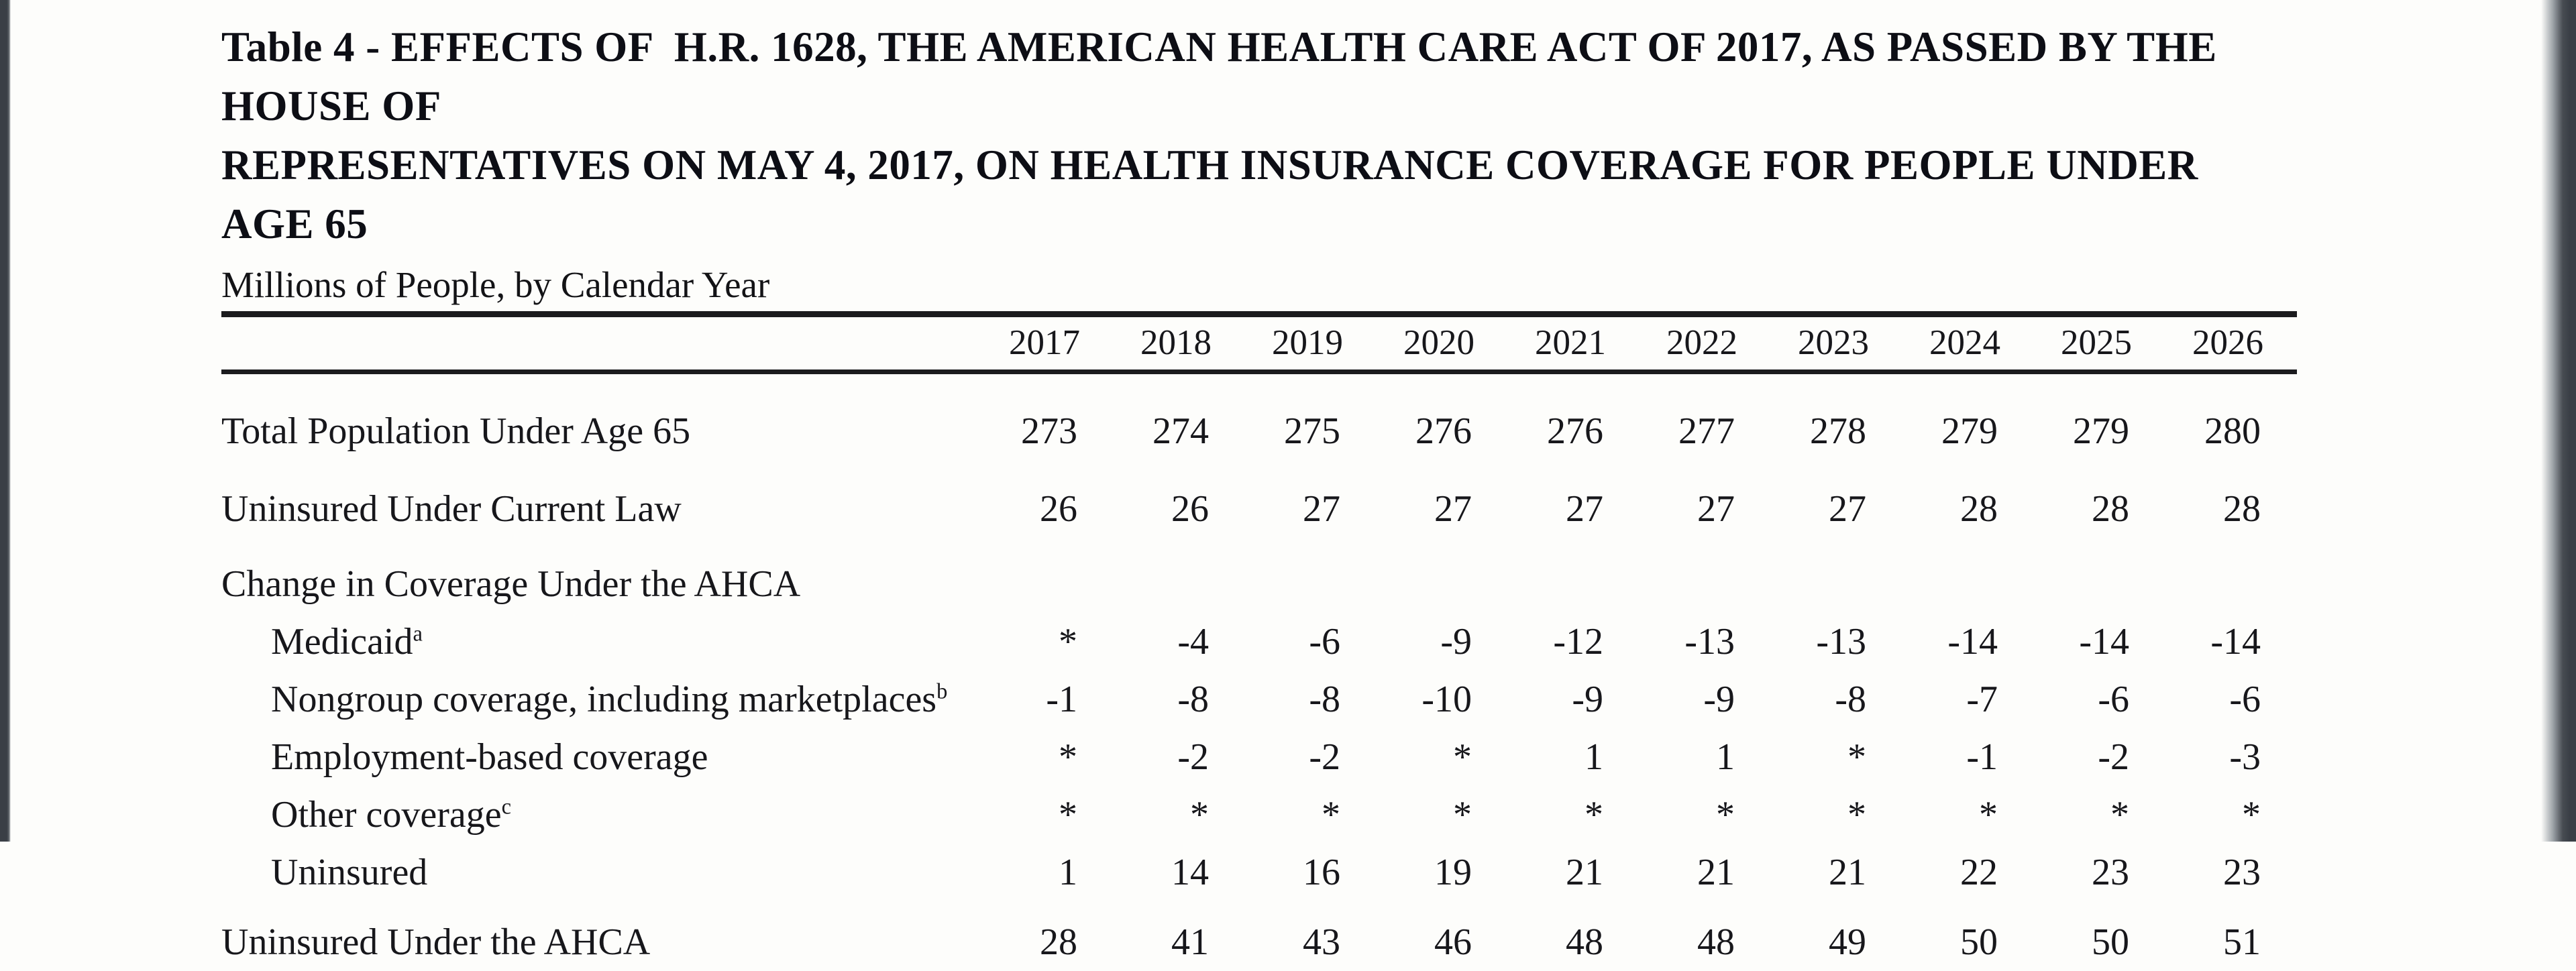 The height and width of the screenshot is (971, 2576). What do you see at coordinates (1311, 936) in the screenshot?
I see `cell-value: 43` at bounding box center [1311, 936].